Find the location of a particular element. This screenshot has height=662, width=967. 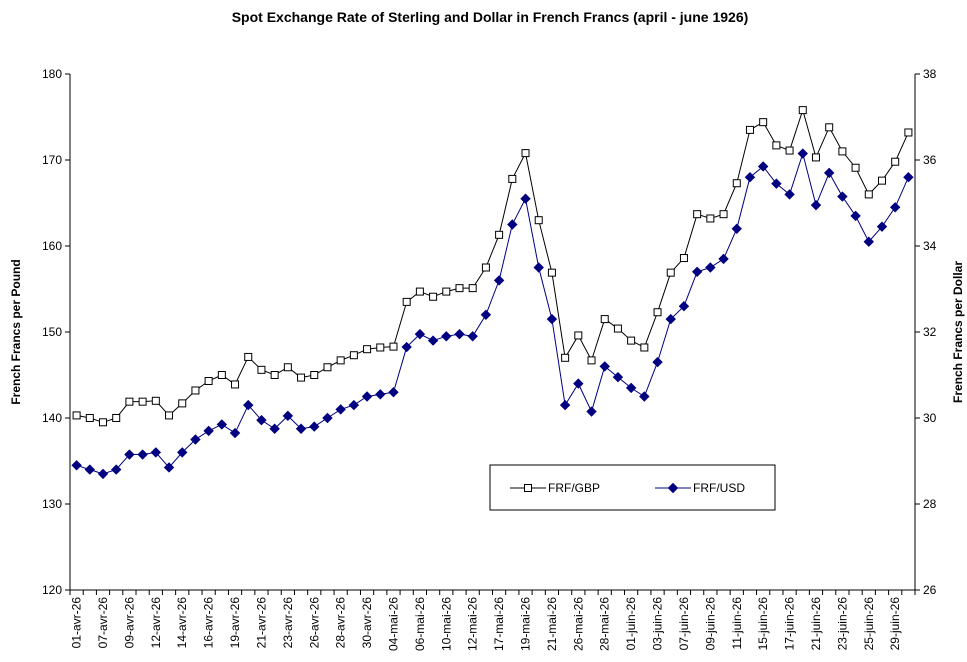

x-tick-label: 01-avr-26 is located at coordinates (77, 623).